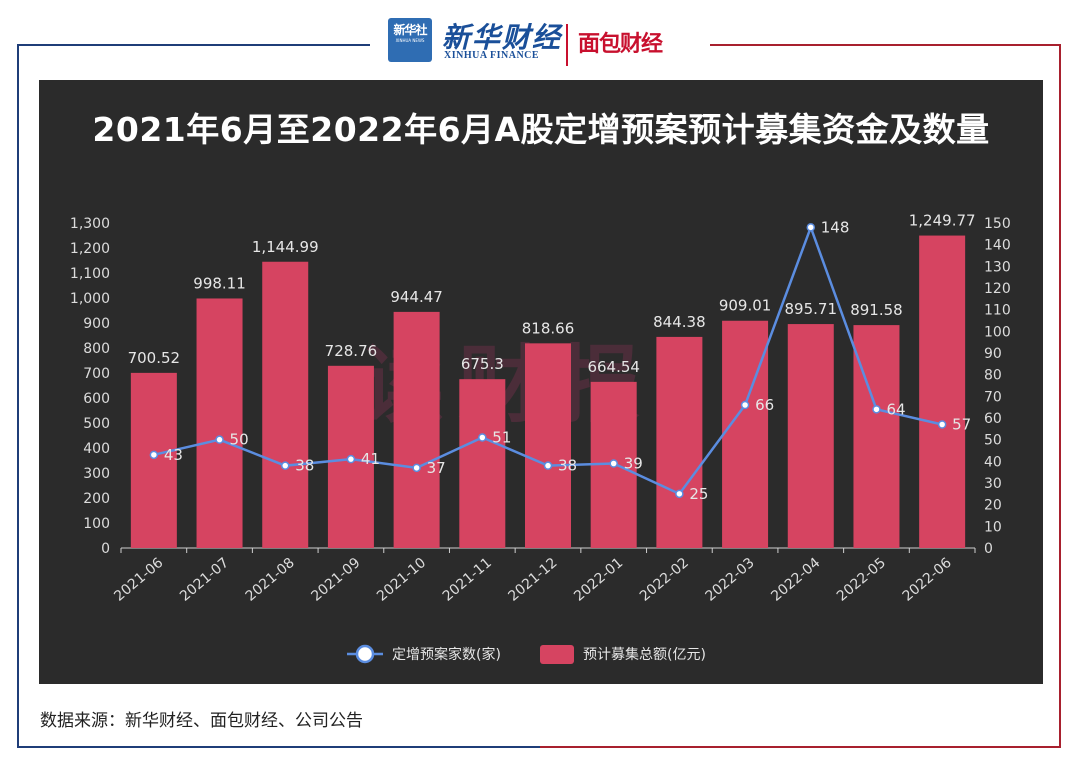 This screenshot has width=1080, height=768. What do you see at coordinates (436, 468) in the screenshot?
I see `line-value-label: 37` at bounding box center [436, 468].